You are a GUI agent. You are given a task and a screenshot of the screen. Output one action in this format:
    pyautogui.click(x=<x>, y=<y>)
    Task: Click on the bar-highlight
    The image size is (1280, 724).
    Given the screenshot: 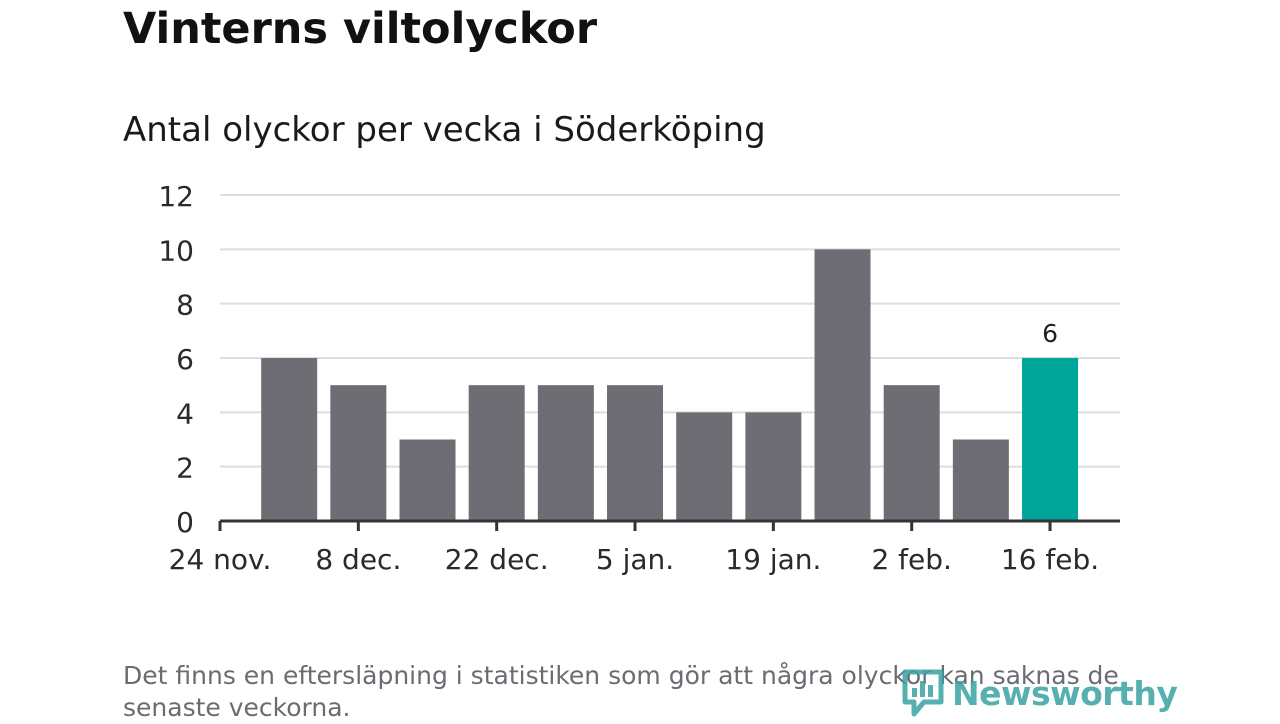 What is the action you would take?
    pyautogui.click(x=1050, y=439)
    